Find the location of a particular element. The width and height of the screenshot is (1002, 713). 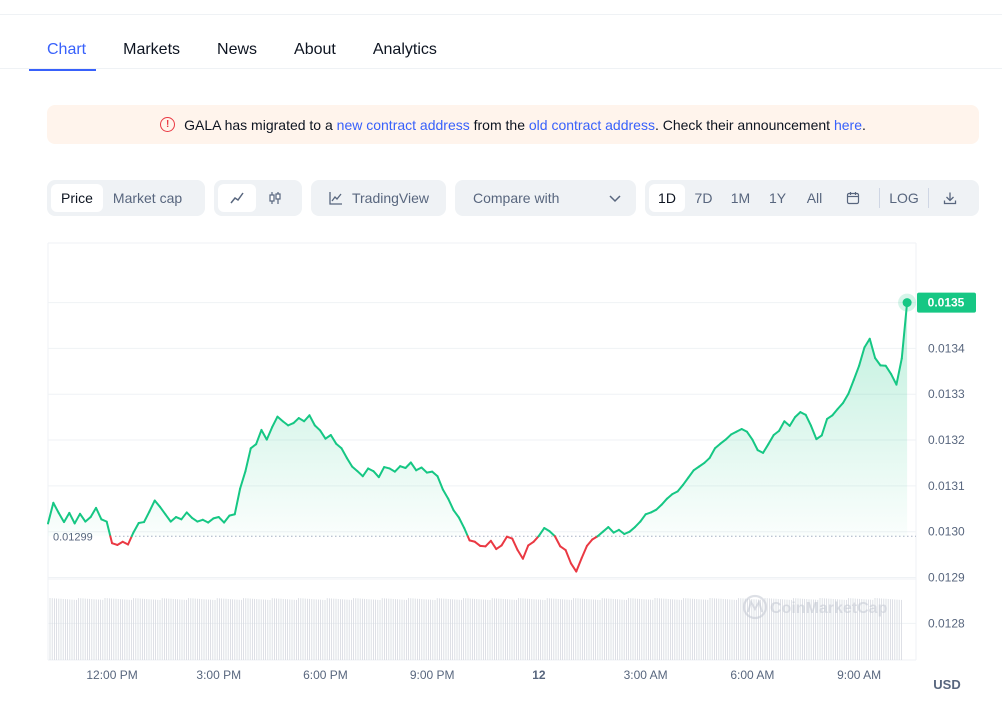

current-price-dot is located at coordinates (907, 303).